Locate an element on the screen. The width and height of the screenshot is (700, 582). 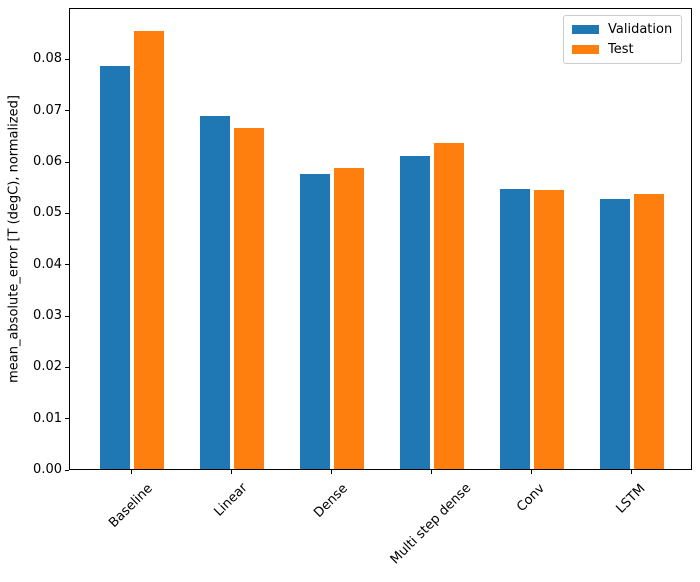
y-tick-label: 0.02 is located at coordinates (47, 367).